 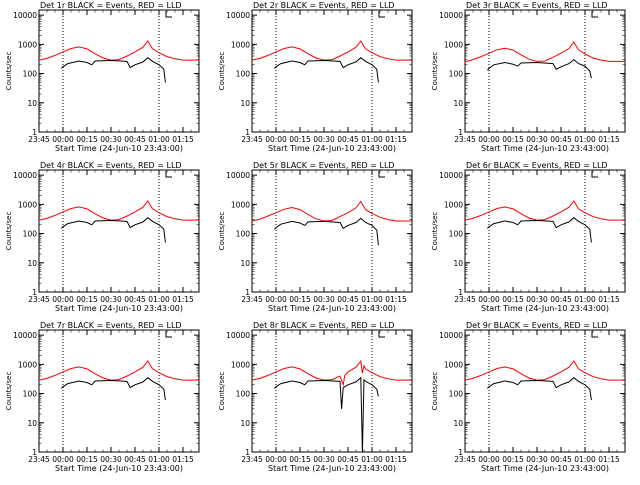 What do you see at coordinates (537, 5) in the screenshot?
I see `plot-title: Det 3r BLACK = Events, RED = LLD` at bounding box center [537, 5].